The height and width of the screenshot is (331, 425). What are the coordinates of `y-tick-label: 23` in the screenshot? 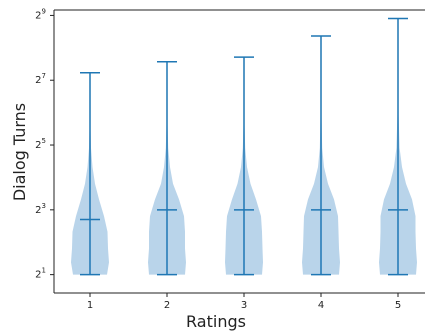 It's located at (40, 209).